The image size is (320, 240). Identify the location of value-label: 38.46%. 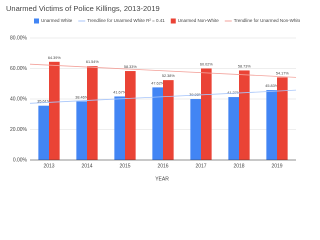
(82, 97).